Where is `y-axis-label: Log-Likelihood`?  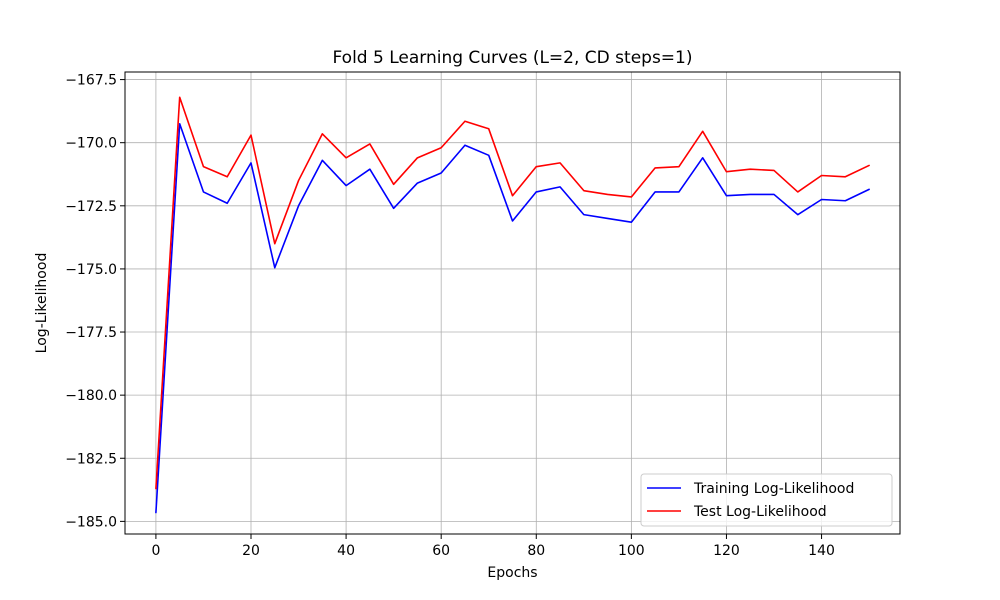
y-axis-label: Log-Likelihood is located at coordinates (42, 303).